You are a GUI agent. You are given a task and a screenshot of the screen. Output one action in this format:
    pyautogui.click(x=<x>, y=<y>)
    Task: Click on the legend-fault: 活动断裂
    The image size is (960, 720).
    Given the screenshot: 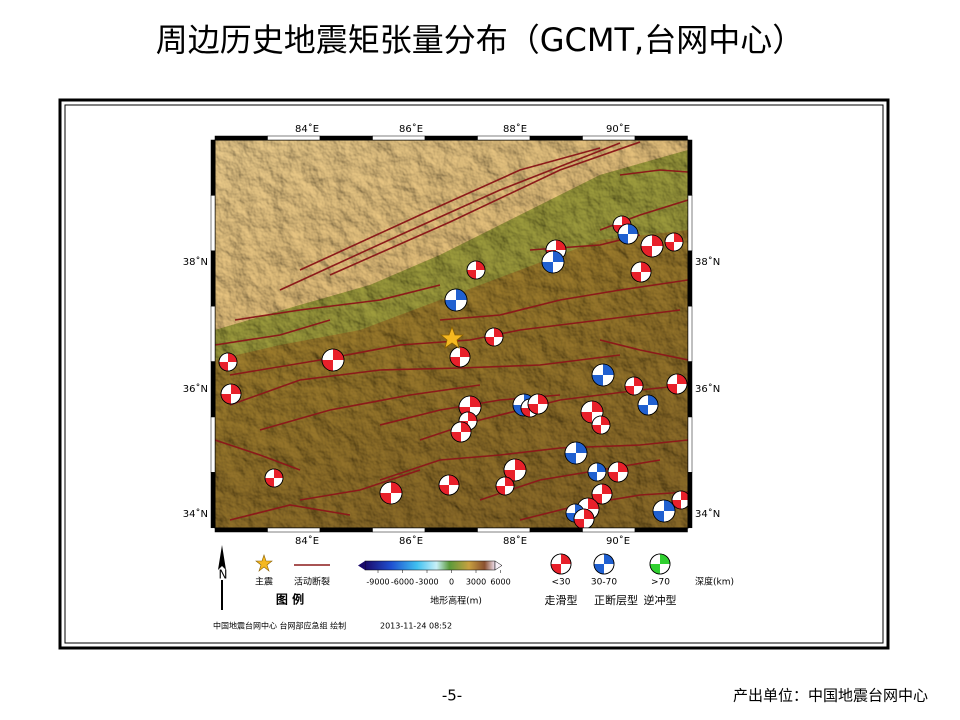 What is the action you would take?
    pyautogui.click(x=312, y=582)
    